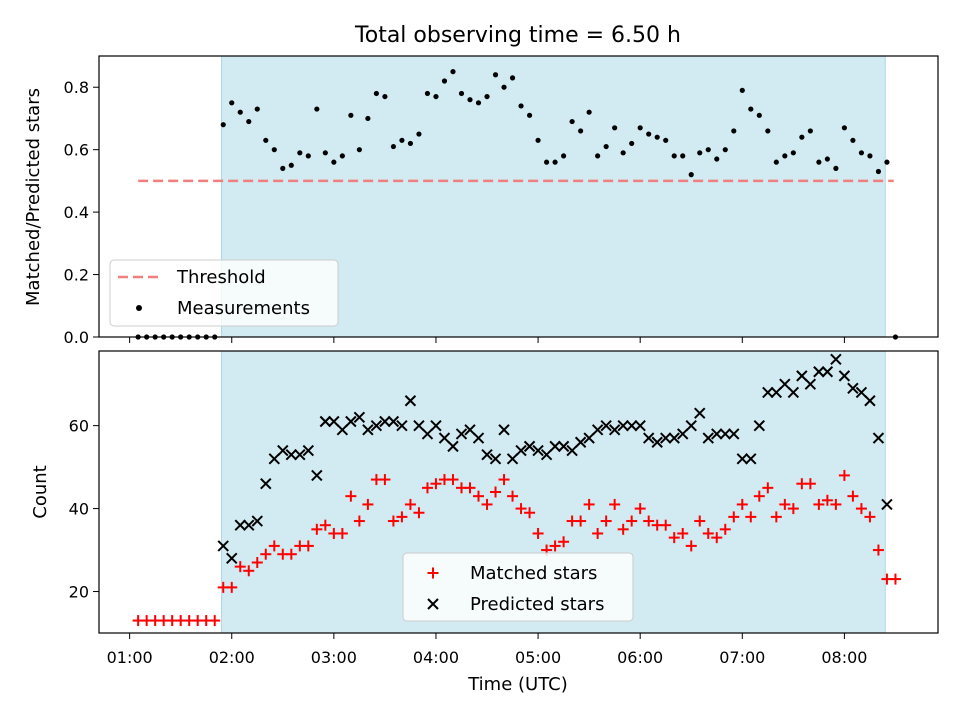  Describe the element at coordinates (538, 657) in the screenshot. I see `x-tick-label: 05:00` at that location.